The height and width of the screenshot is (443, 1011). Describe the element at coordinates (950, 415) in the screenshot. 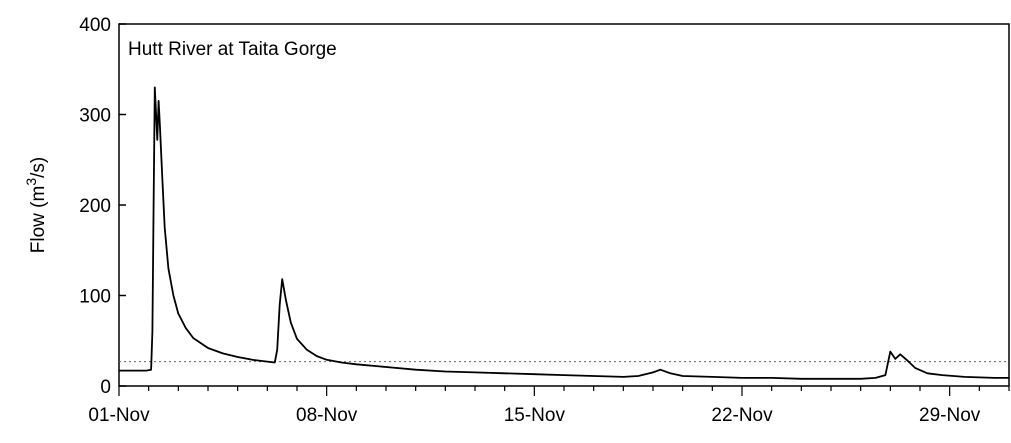

I see `x-tick-label: 29-Nov` at that location.